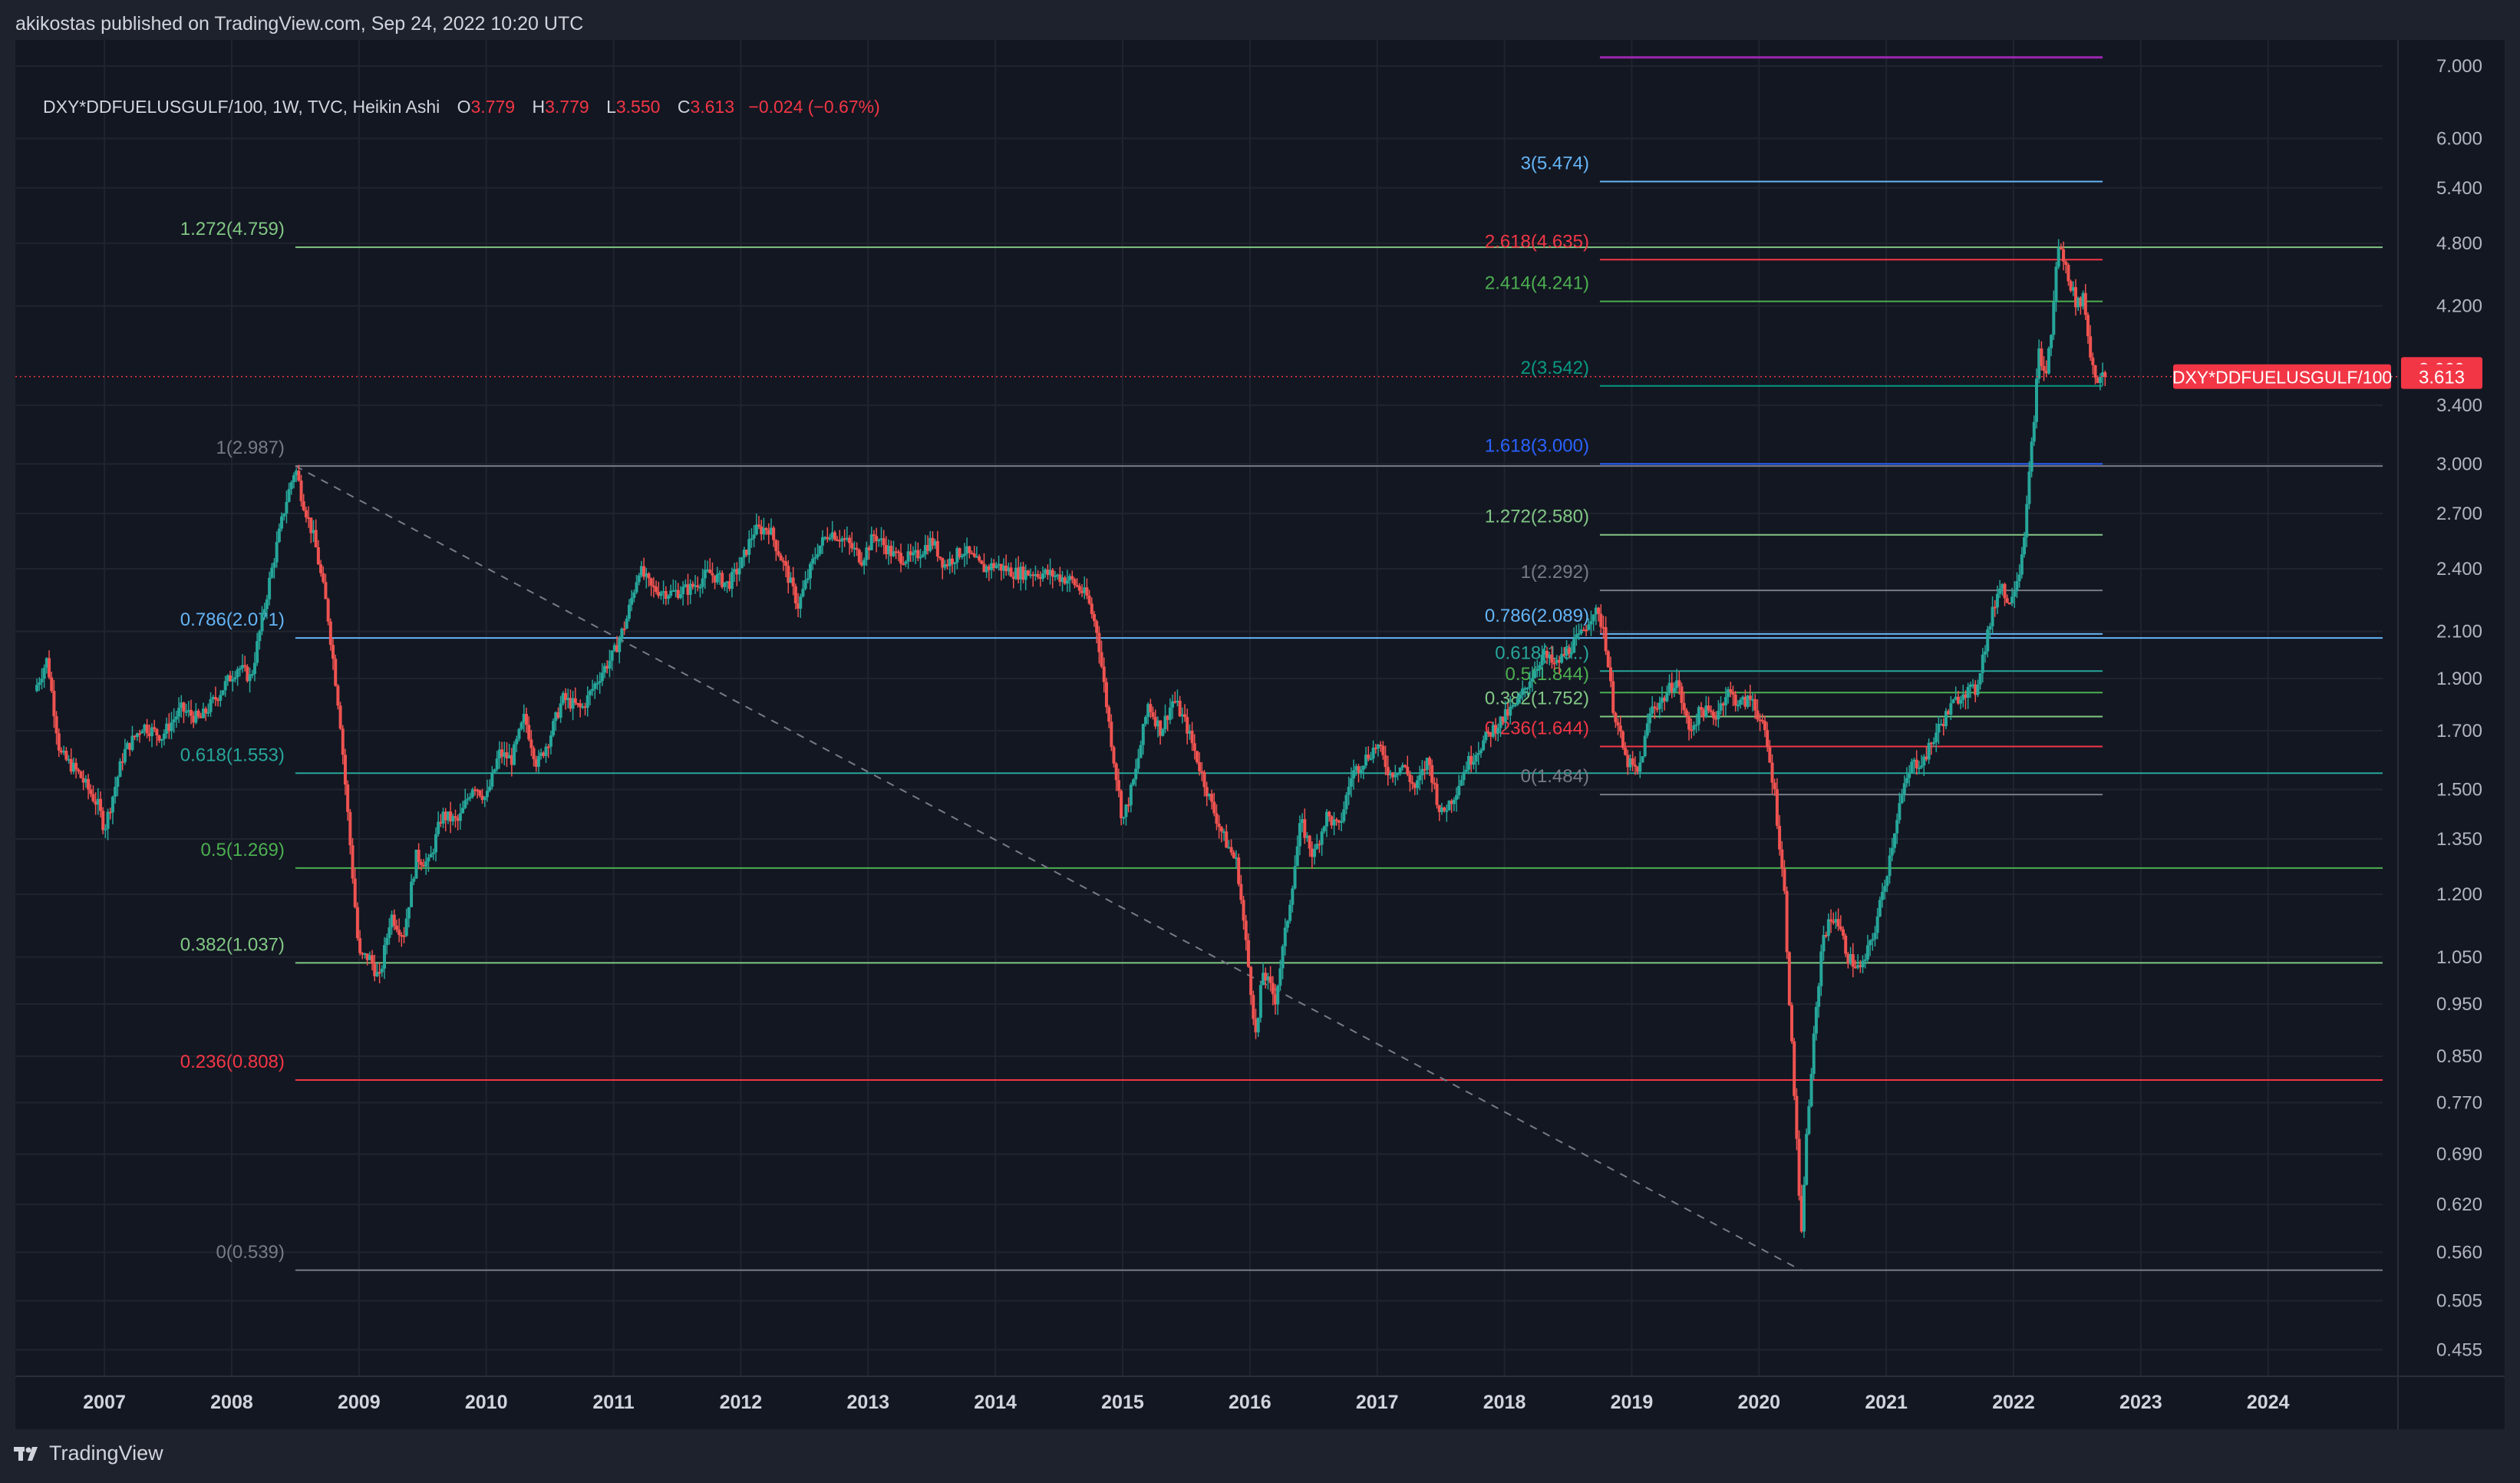 The width and height of the screenshot is (2520, 1483). What do you see at coordinates (2459, 66) in the screenshot?
I see `price-tick-label: 7.000` at bounding box center [2459, 66].